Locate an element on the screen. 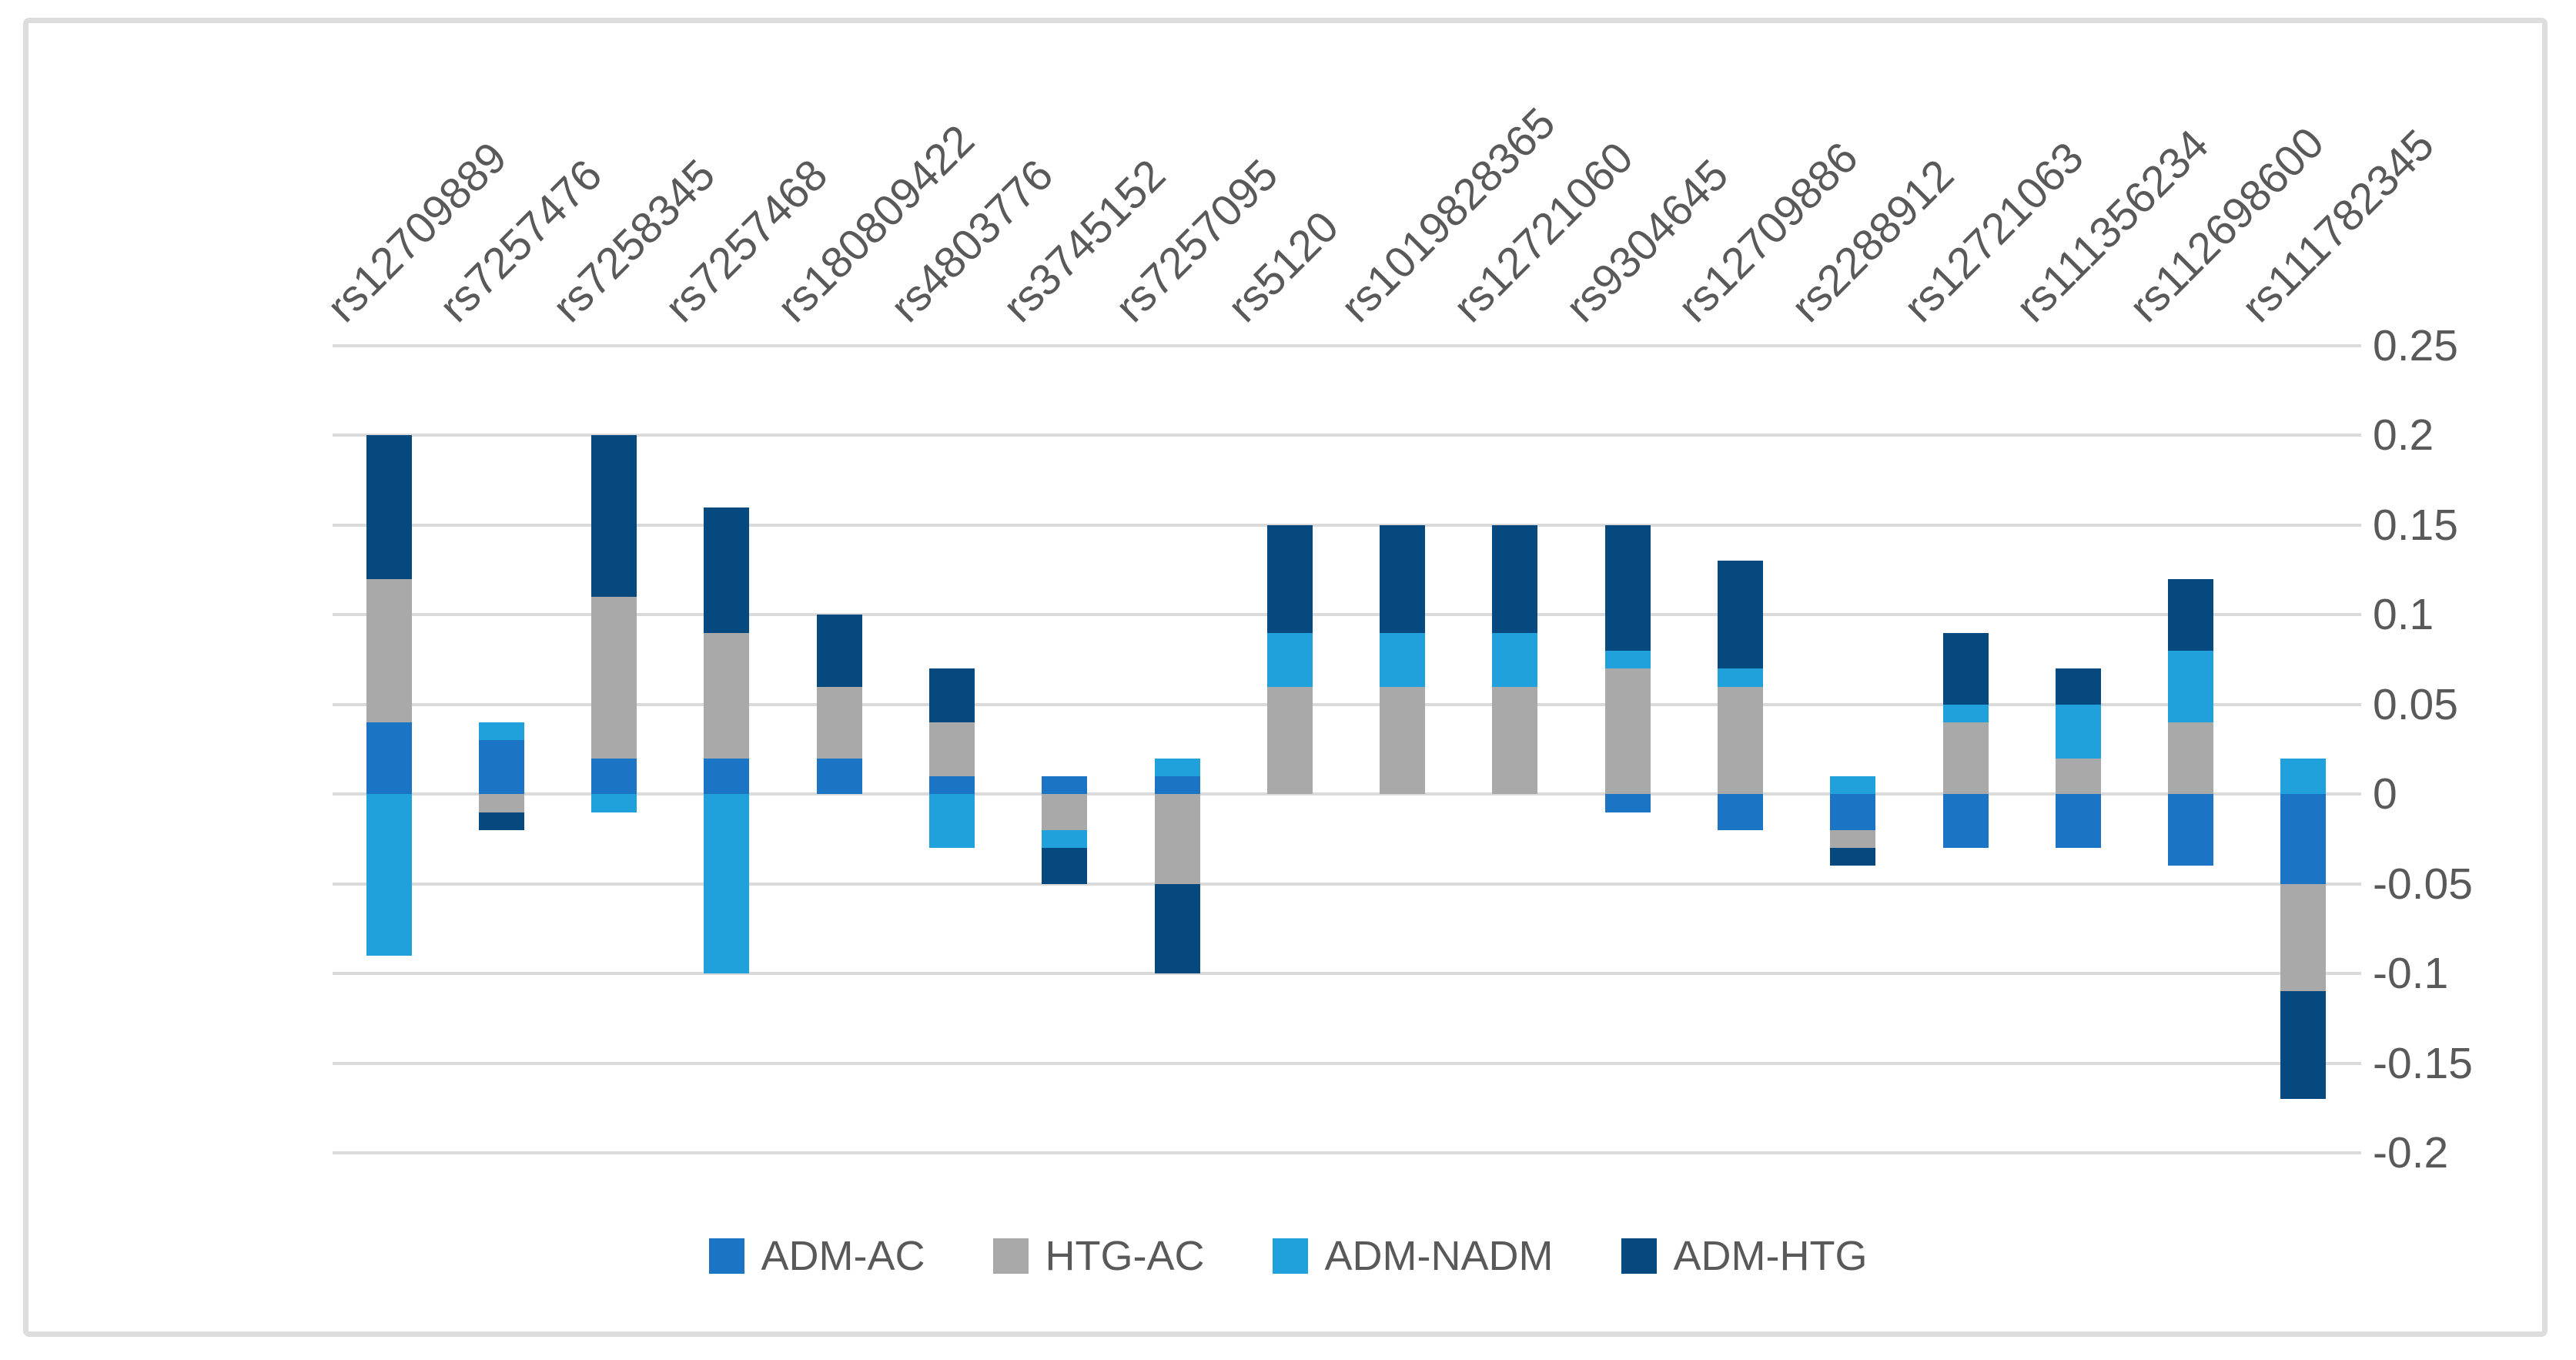 Image resolution: width=2576 pixels, height=1360 pixels. legend-label: ADM-NADM is located at coordinates (1439, 1256).